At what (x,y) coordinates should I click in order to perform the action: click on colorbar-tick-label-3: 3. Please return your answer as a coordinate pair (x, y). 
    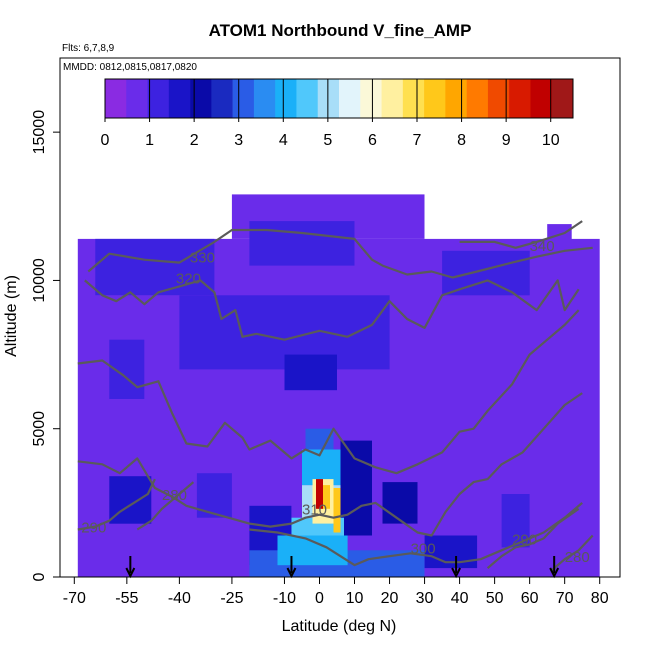
    Looking at the image, I should click on (238, 140).